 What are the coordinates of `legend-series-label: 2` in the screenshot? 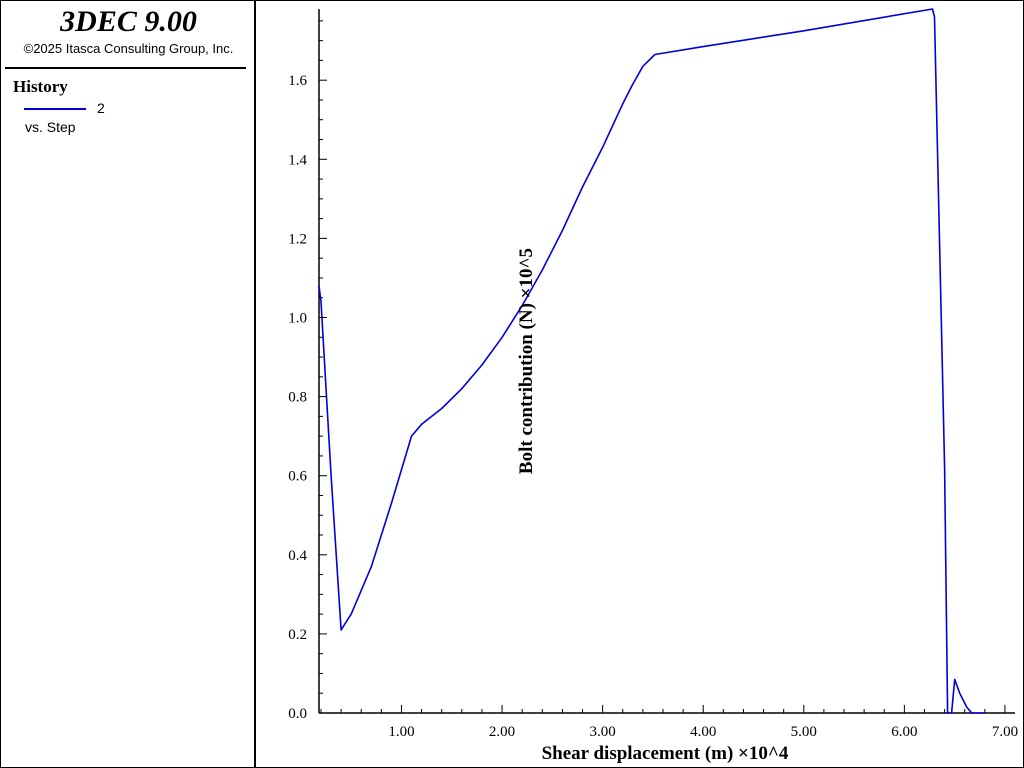 It's located at (101, 108).